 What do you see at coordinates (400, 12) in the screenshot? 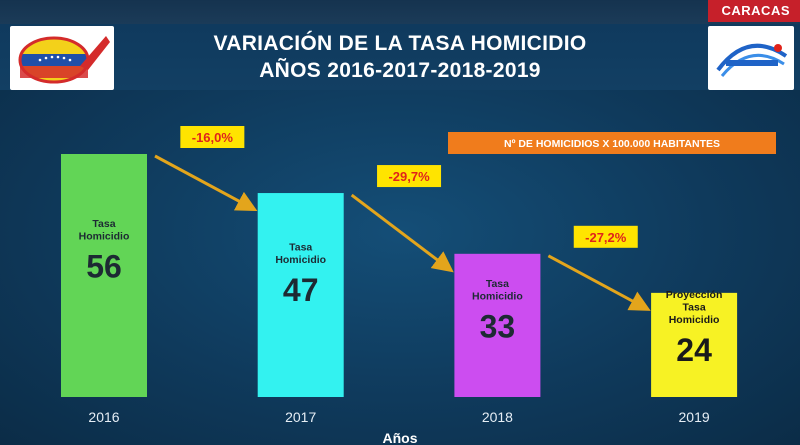
I see `top-strip` at bounding box center [400, 12].